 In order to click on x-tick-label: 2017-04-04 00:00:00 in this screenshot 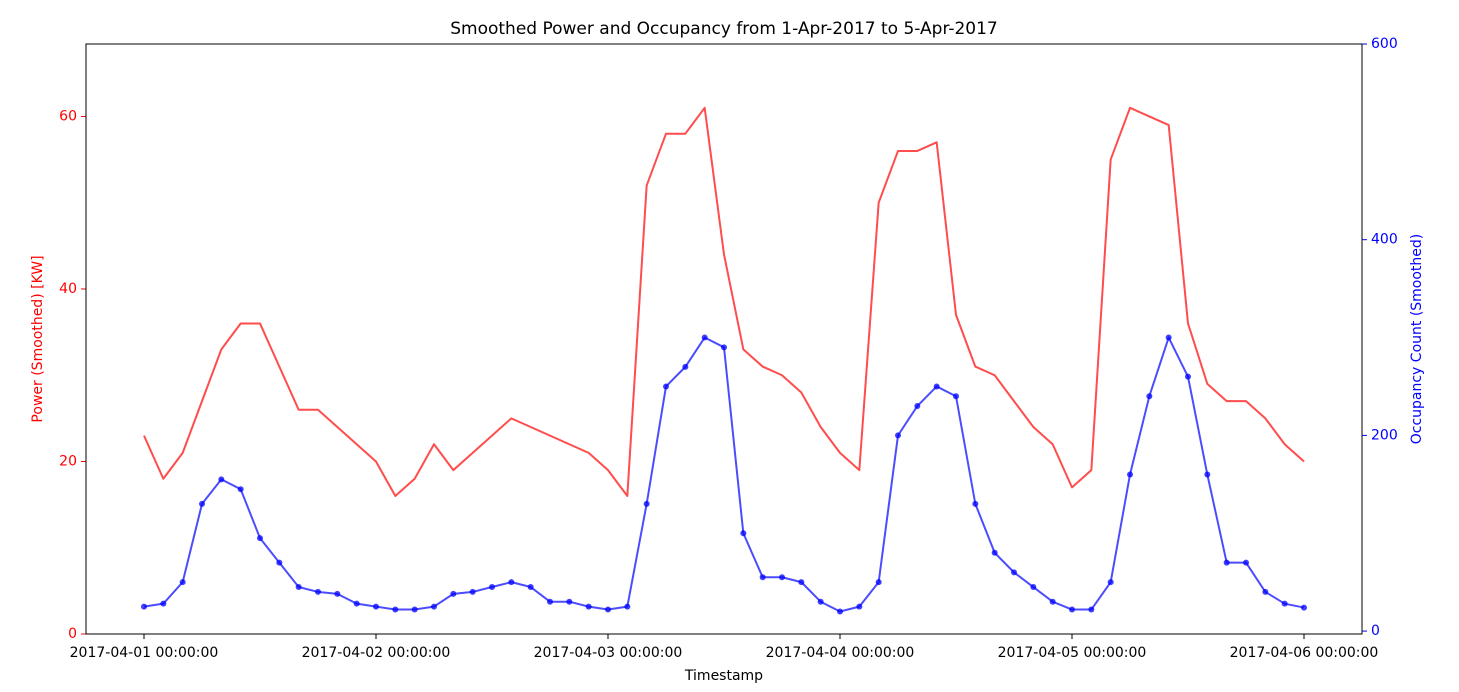, I will do `click(840, 653)`.